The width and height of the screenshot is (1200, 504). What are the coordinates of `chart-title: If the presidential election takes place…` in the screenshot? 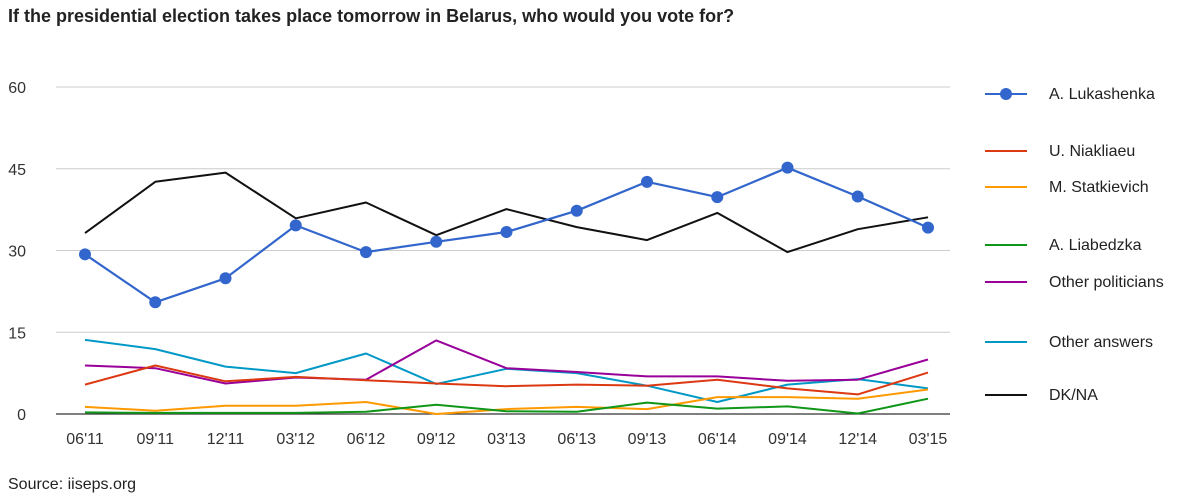 It's located at (371, 16).